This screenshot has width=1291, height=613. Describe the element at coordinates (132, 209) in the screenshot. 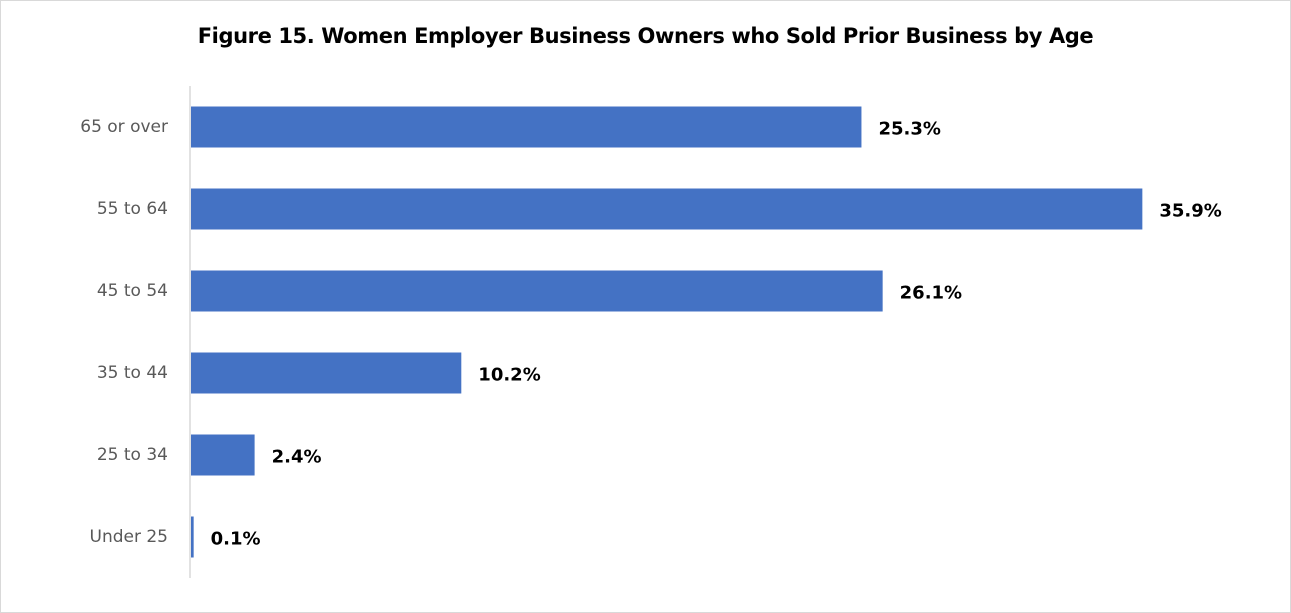

I see `category-label-1: 55 to 64` at that location.